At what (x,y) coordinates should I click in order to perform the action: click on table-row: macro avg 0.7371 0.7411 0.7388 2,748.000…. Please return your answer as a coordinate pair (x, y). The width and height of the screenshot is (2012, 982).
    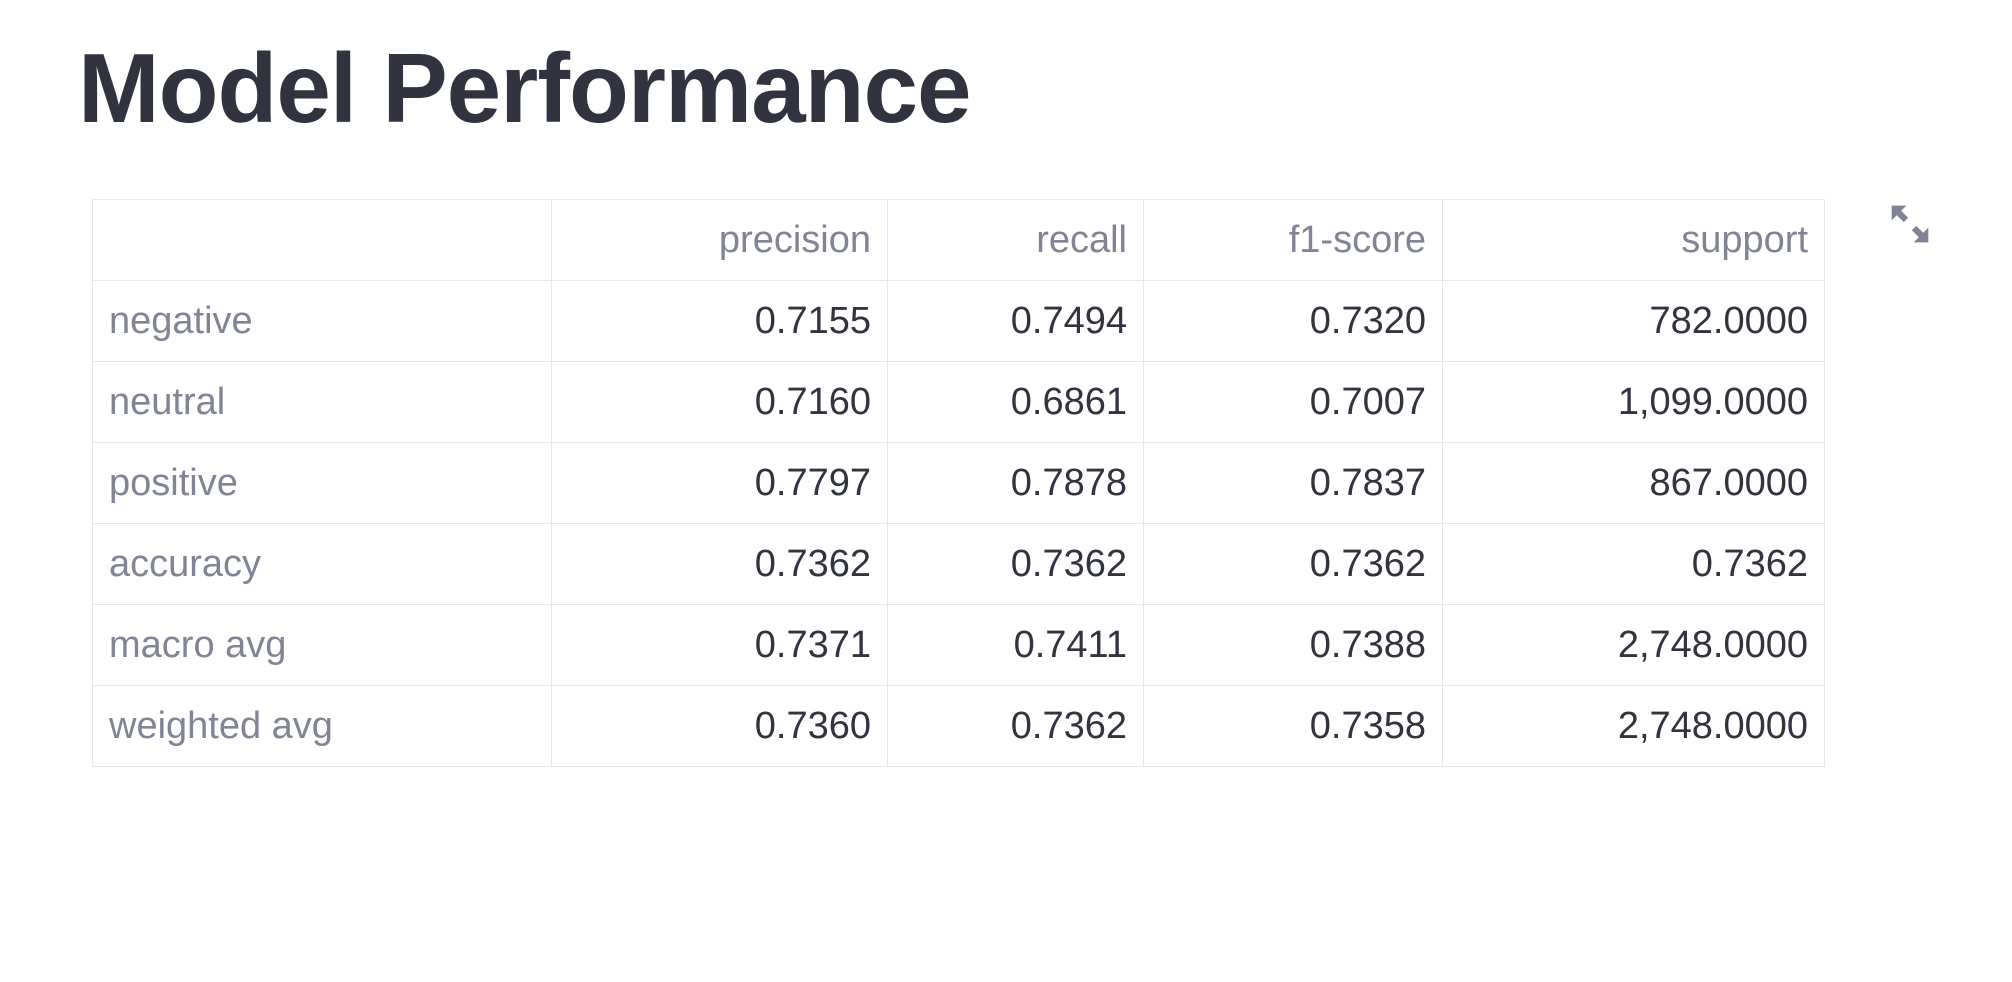
    Looking at the image, I should click on (958, 645).